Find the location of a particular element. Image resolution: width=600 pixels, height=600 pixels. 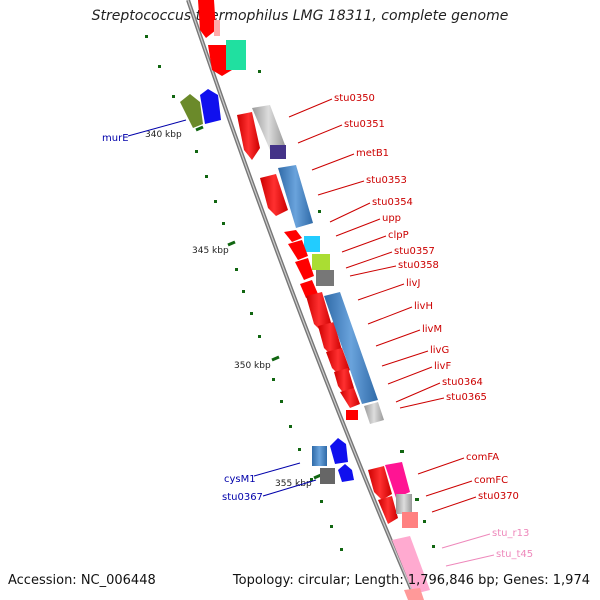

gene-label-cysm1: cysM1 is located at coordinates (240, 479).